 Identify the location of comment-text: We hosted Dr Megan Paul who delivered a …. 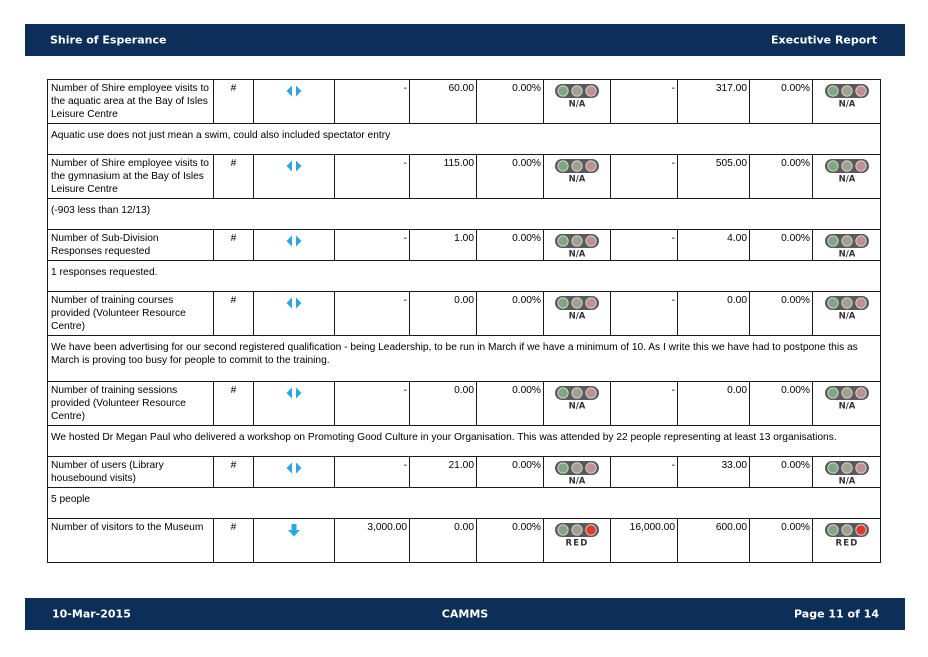
(464, 441).